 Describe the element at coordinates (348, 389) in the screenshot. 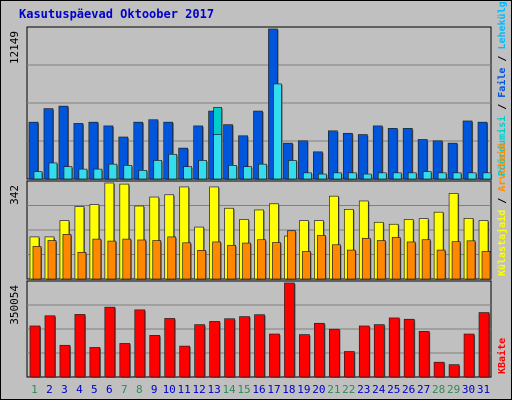

I see `x-tick-label: 22` at that location.